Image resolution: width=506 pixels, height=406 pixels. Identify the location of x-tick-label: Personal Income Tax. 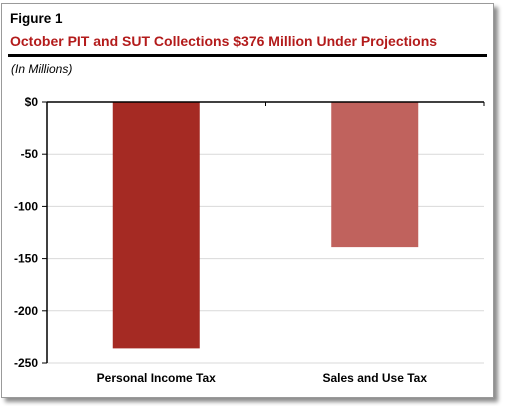
(156, 378).